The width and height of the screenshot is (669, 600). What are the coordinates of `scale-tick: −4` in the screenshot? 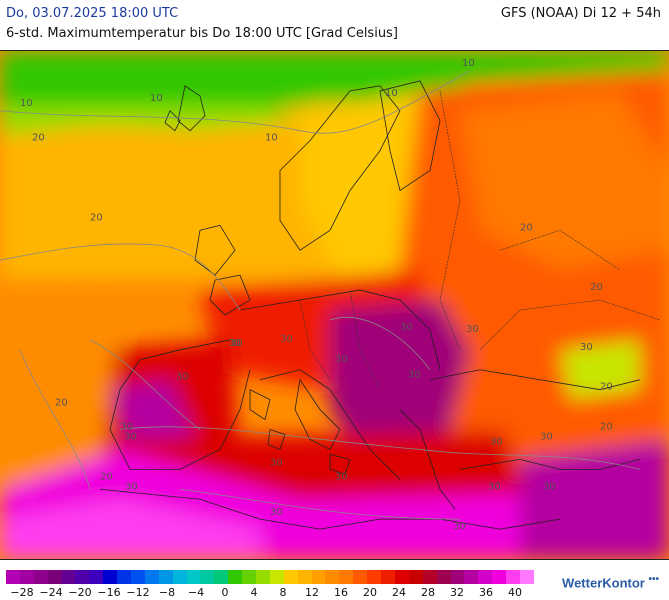 It's located at (196, 592).